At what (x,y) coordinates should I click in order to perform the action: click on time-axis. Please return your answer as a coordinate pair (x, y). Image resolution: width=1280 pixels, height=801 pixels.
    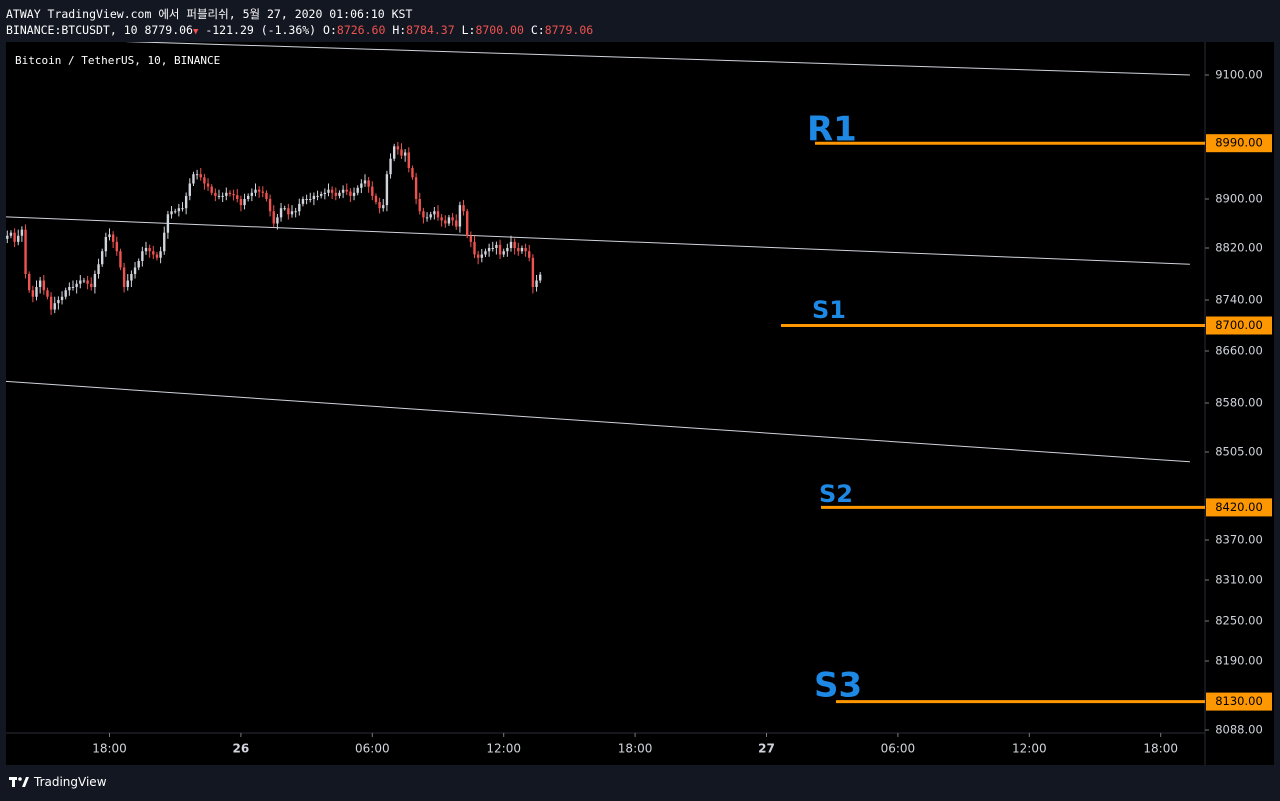
    Looking at the image, I should click on (605, 749).